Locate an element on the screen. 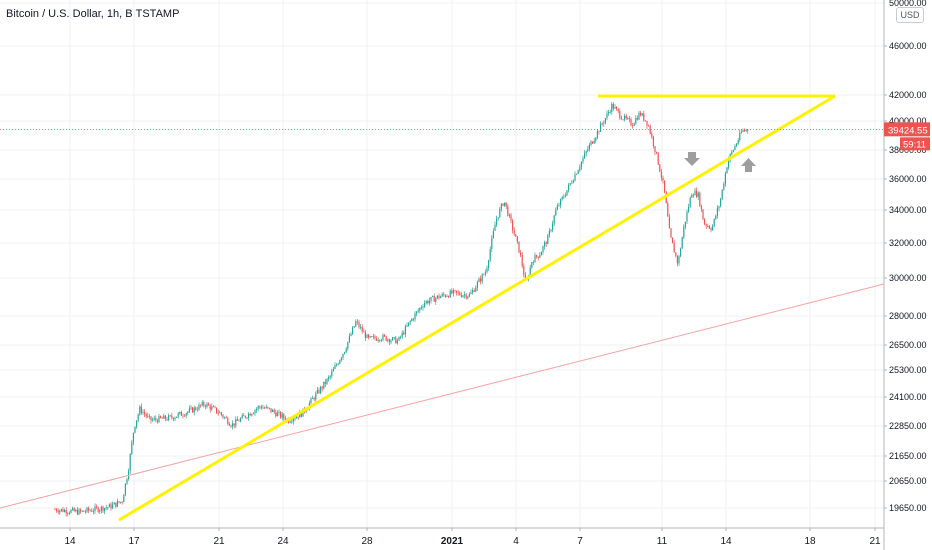 The width and height of the screenshot is (932, 550). currency-badge: USD is located at coordinates (910, 15).